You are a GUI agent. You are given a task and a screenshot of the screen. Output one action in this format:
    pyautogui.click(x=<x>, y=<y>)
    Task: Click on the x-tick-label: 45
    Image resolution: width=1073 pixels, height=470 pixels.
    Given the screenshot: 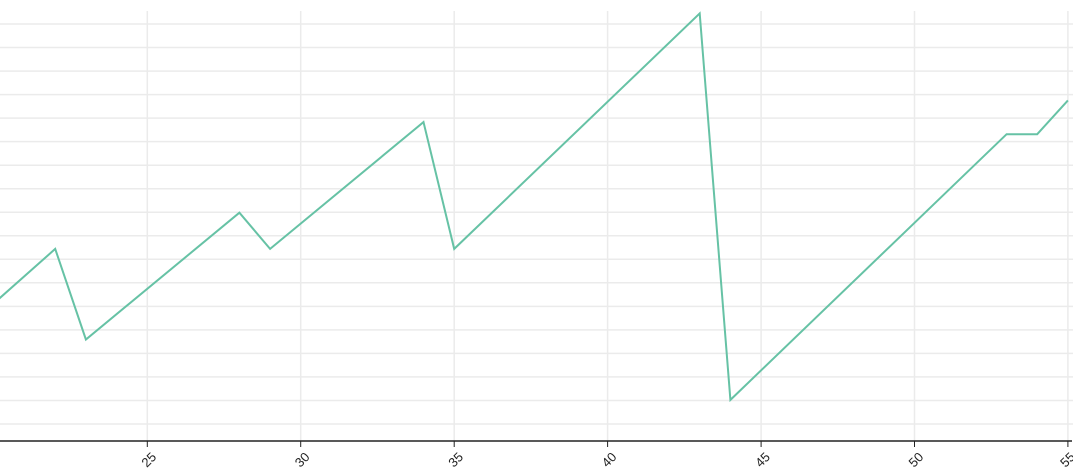 What is the action you would take?
    pyautogui.click(x=762, y=459)
    